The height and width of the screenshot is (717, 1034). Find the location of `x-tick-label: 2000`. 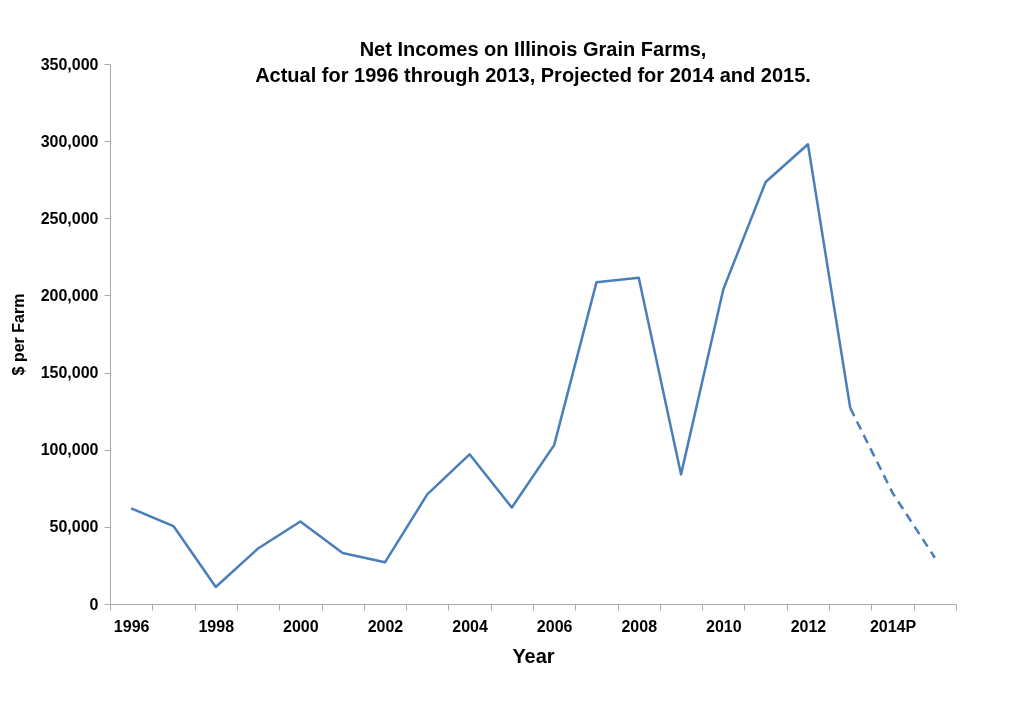

x-tick-label: 2000 is located at coordinates (301, 626).